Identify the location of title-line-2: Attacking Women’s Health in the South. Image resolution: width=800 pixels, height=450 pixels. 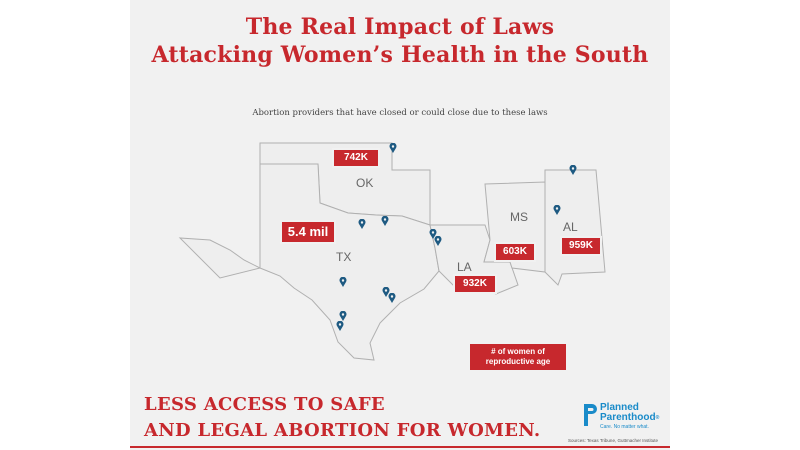
(400, 55).